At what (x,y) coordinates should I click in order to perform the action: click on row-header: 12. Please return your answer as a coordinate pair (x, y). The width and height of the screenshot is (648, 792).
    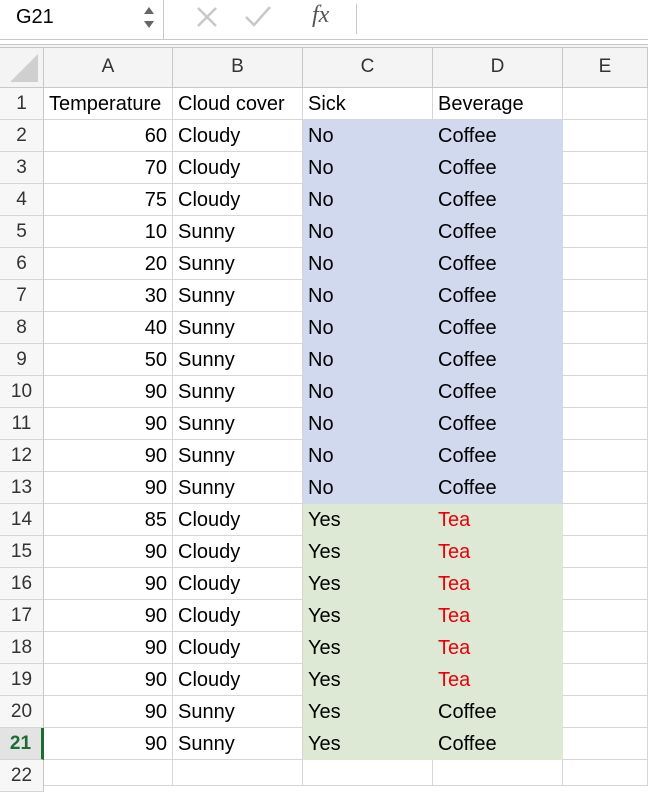
    Looking at the image, I should click on (22, 456).